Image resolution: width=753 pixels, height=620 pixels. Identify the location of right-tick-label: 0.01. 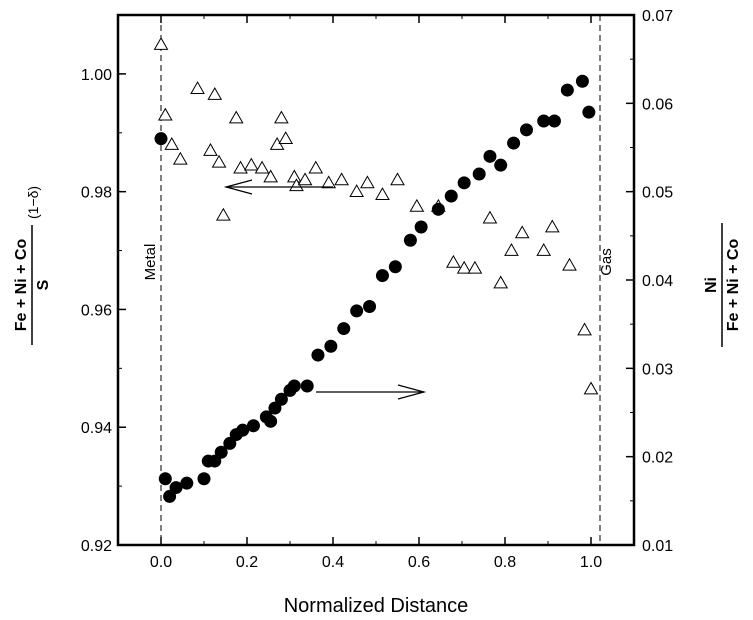
(657, 546).